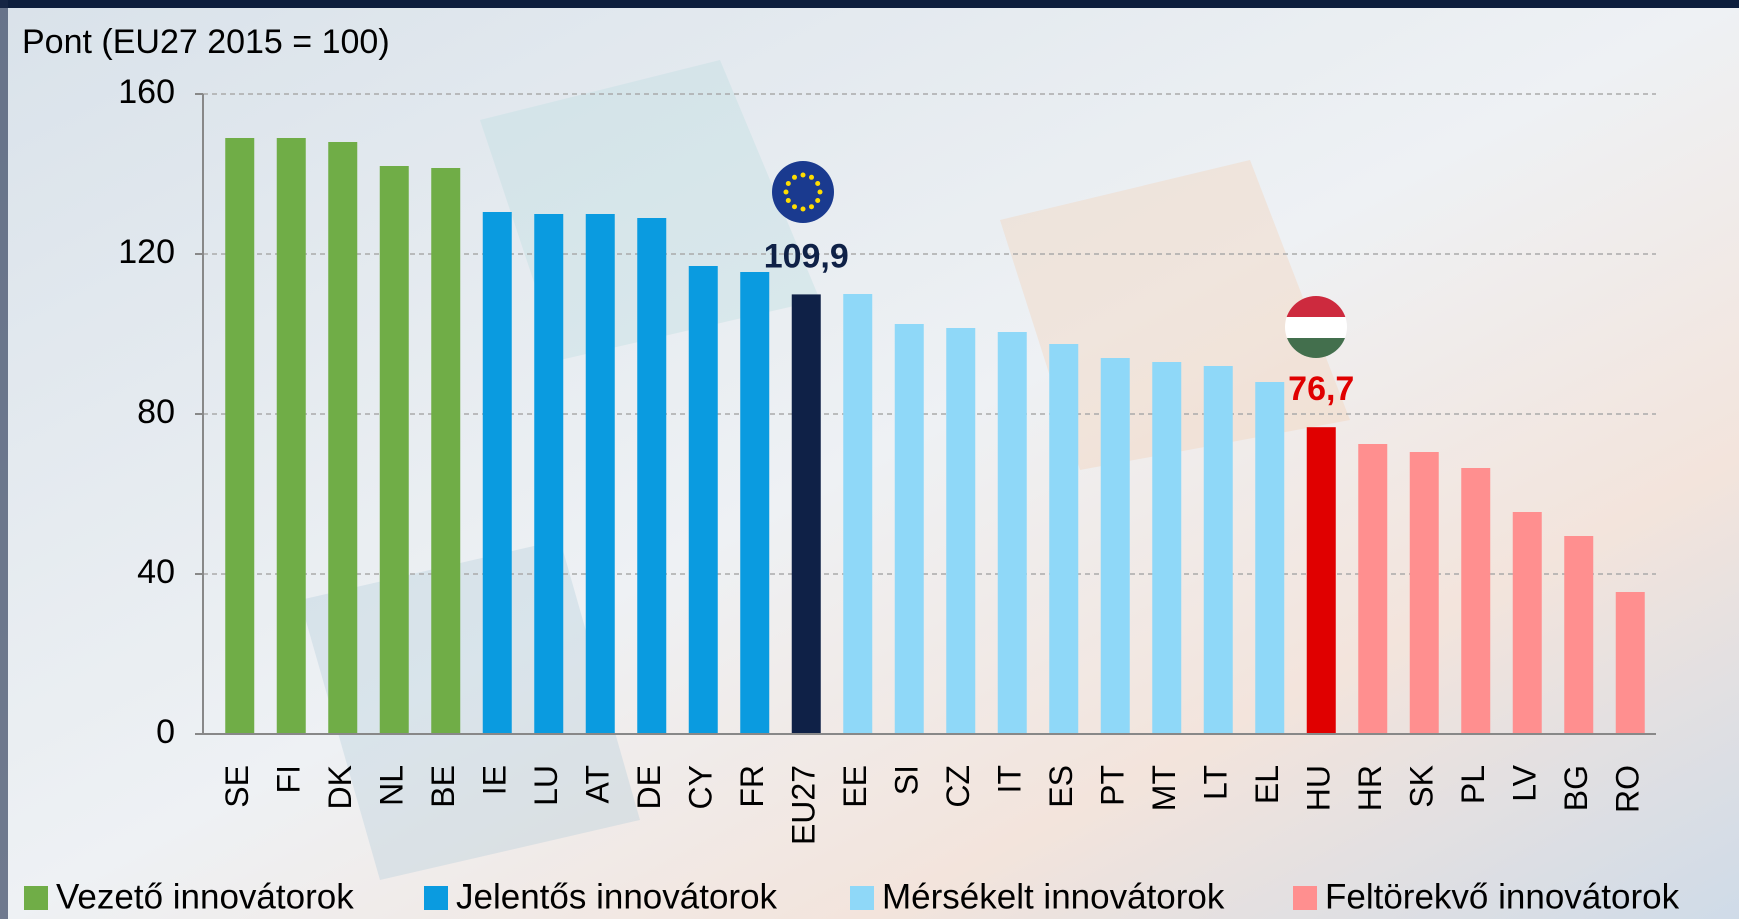 This screenshot has width=1739, height=919. What do you see at coordinates (156, 572) in the screenshot?
I see `y-tick-label: 40` at bounding box center [156, 572].